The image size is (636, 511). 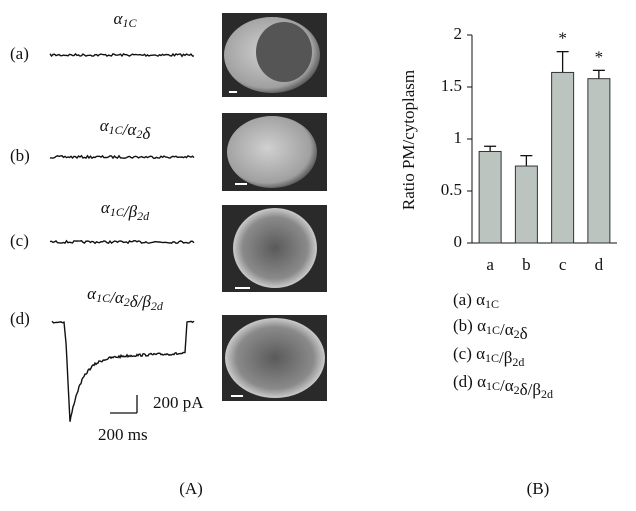 I want to click on panel-label: (B), so click(x=538, y=488).